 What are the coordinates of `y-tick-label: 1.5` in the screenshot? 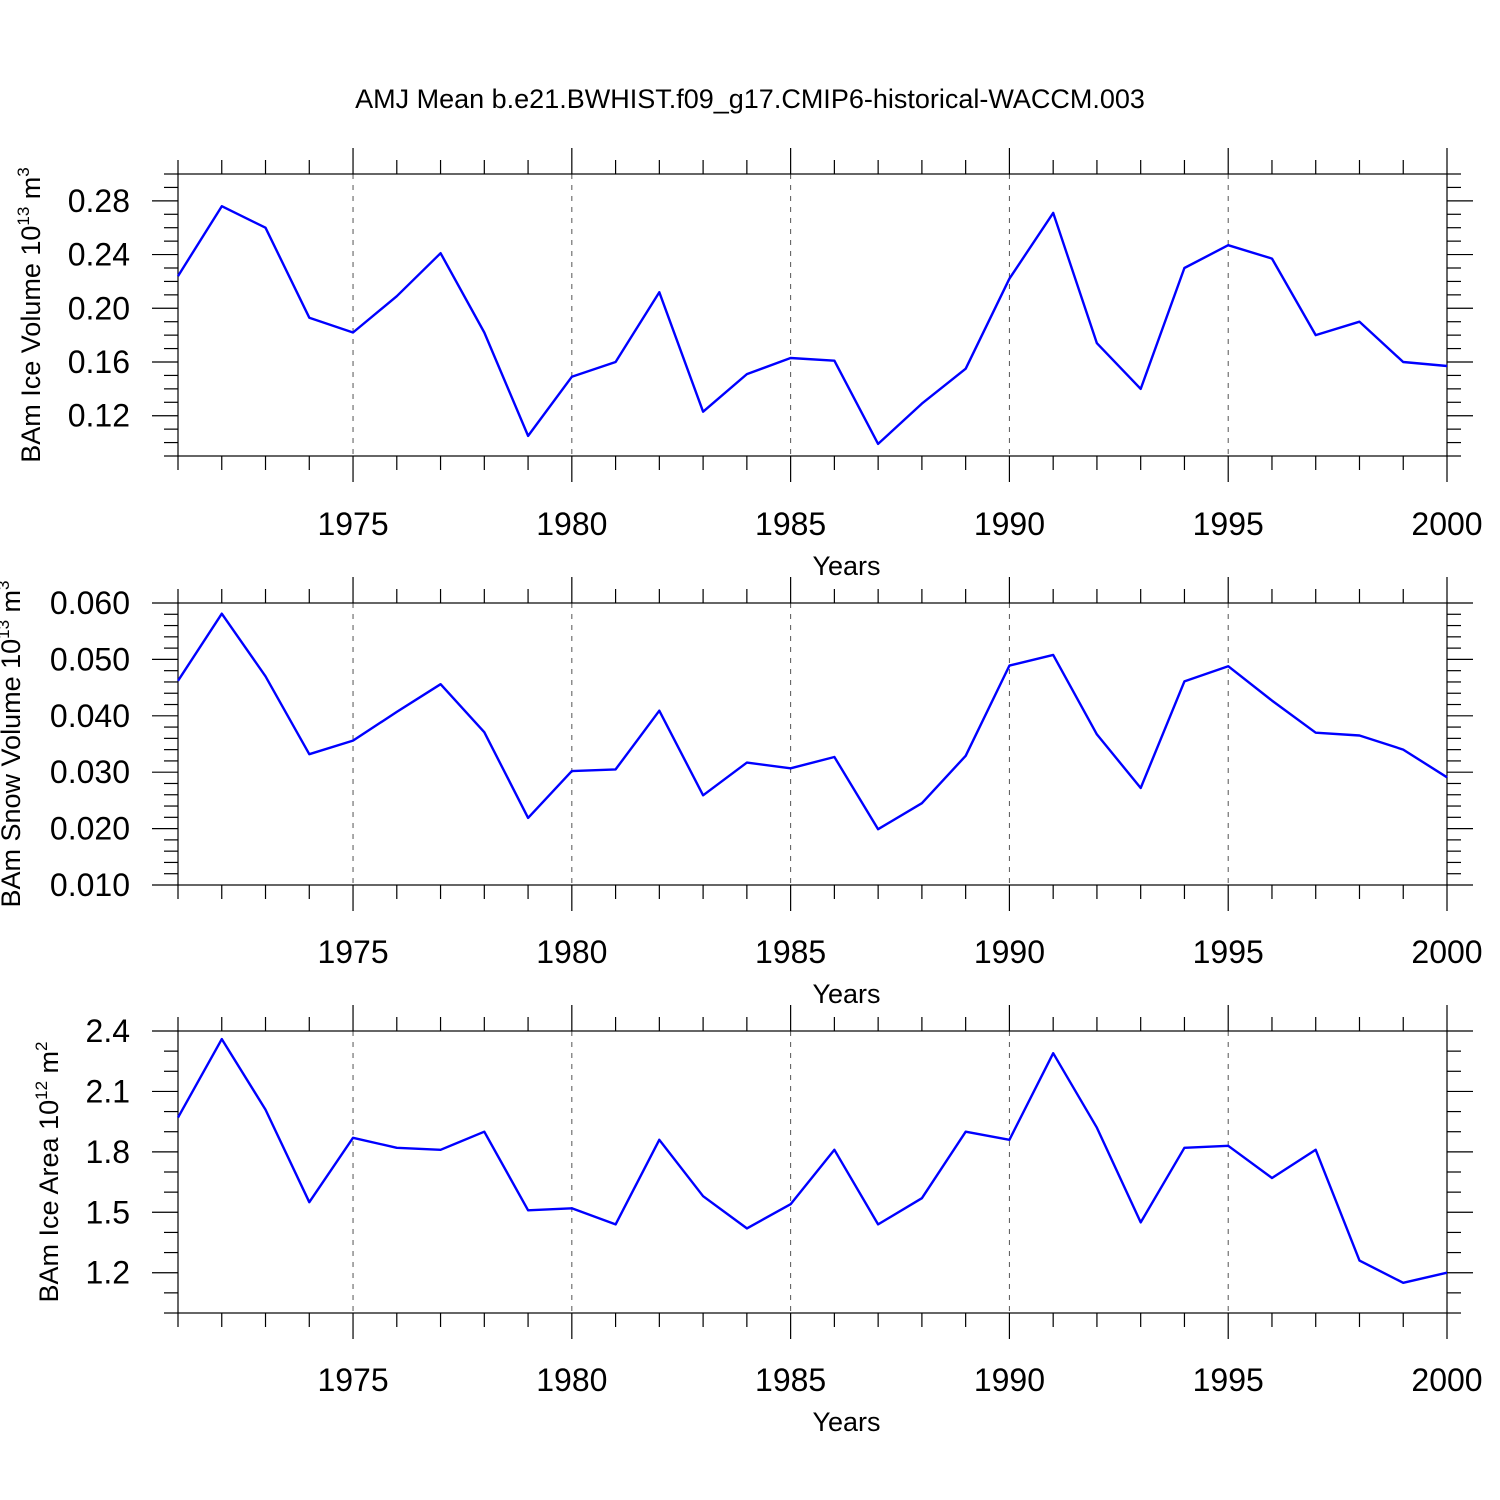 It's located at (108, 1212).